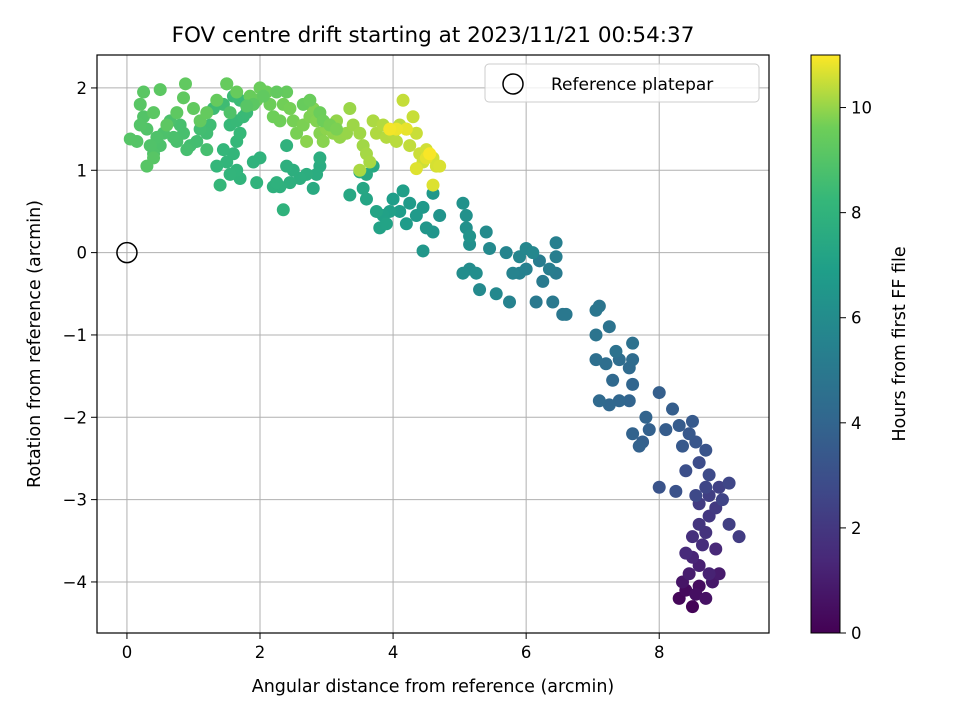 The height and width of the screenshot is (720, 960). Describe the element at coordinates (80, 335) in the screenshot. I see `y-axis-ticks: 2 1 0 −1 −2 −3 −4` at that location.